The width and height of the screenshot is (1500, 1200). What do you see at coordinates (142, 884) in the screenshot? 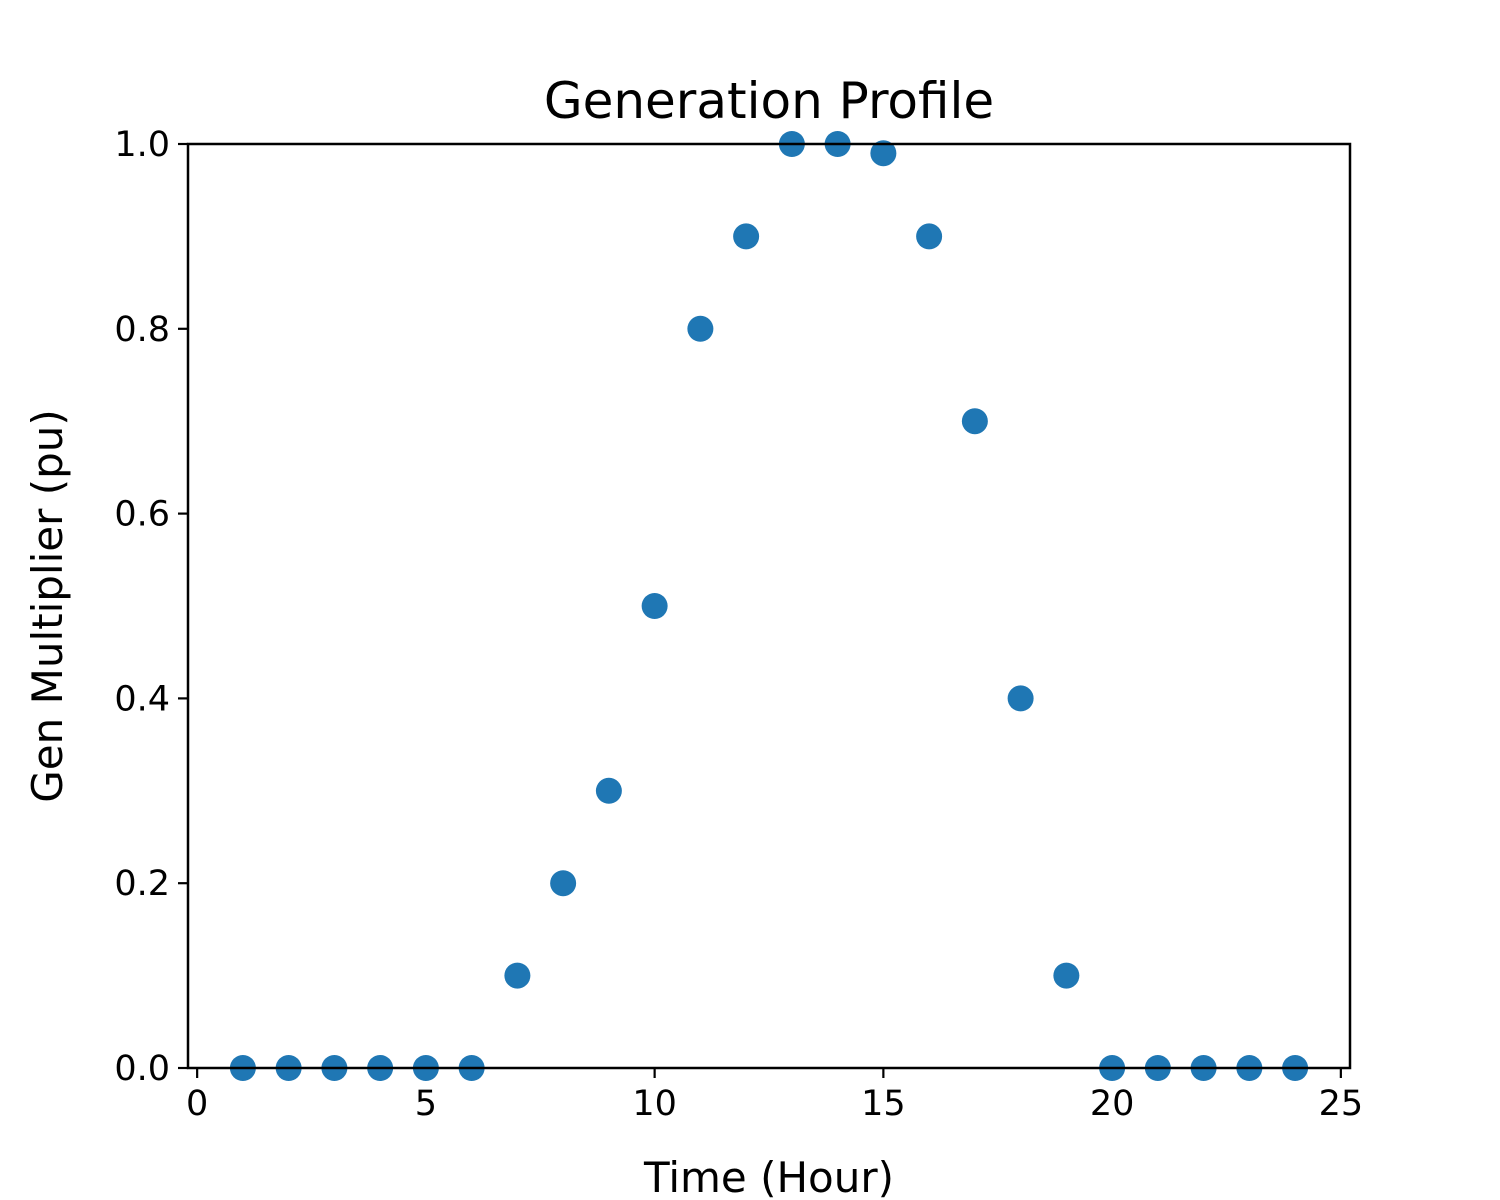
I see `y-tick-label: 0.2` at bounding box center [142, 884].